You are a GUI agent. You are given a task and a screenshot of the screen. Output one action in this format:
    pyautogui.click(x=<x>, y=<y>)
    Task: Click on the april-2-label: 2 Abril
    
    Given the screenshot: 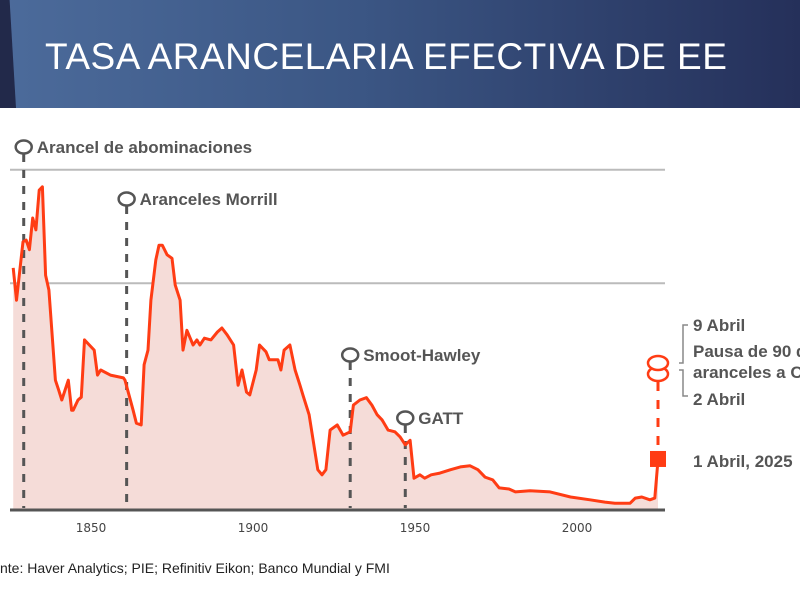 What is the action you would take?
    pyautogui.click(x=719, y=399)
    